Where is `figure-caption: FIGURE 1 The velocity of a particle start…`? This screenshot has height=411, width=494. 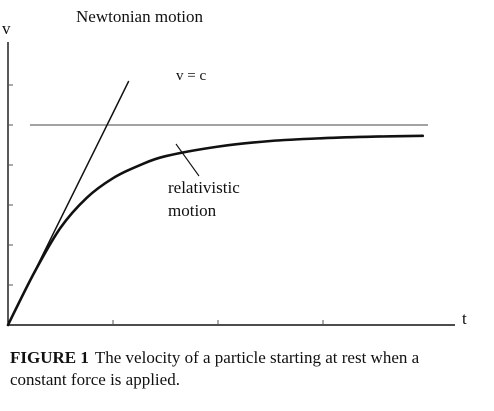
figure-caption: FIGURE 1 The velocity of a particle start… is located at coordinates (245, 369).